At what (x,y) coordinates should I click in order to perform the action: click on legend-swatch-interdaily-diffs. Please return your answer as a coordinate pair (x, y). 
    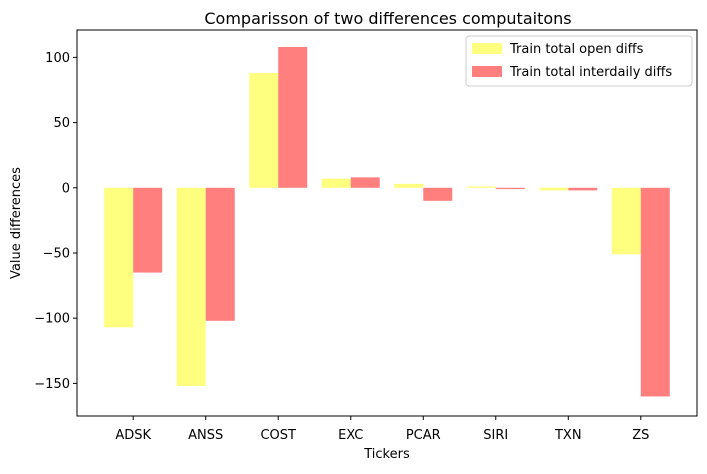
    Looking at the image, I should click on (487, 71).